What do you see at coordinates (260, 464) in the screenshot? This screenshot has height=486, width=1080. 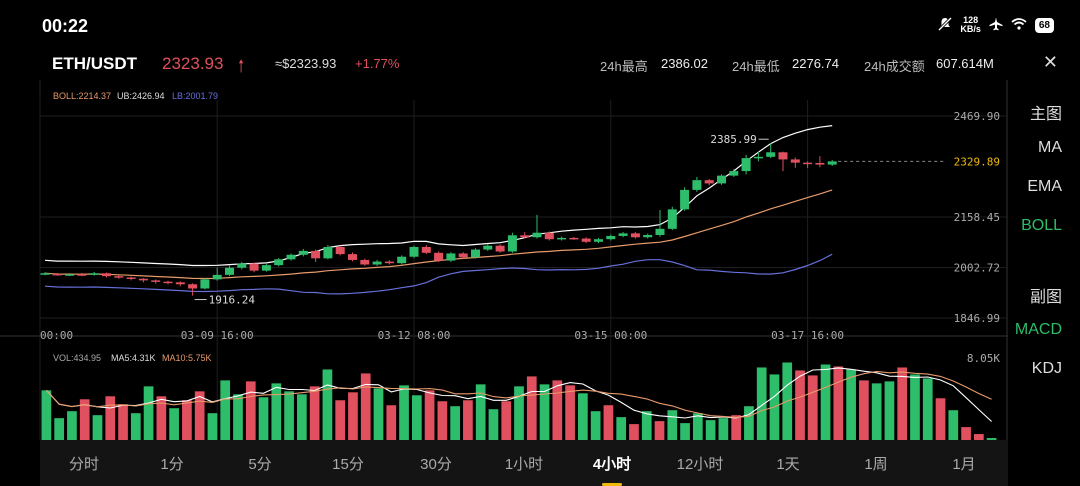 I see `timeframe-tab: 5分` at bounding box center [260, 464].